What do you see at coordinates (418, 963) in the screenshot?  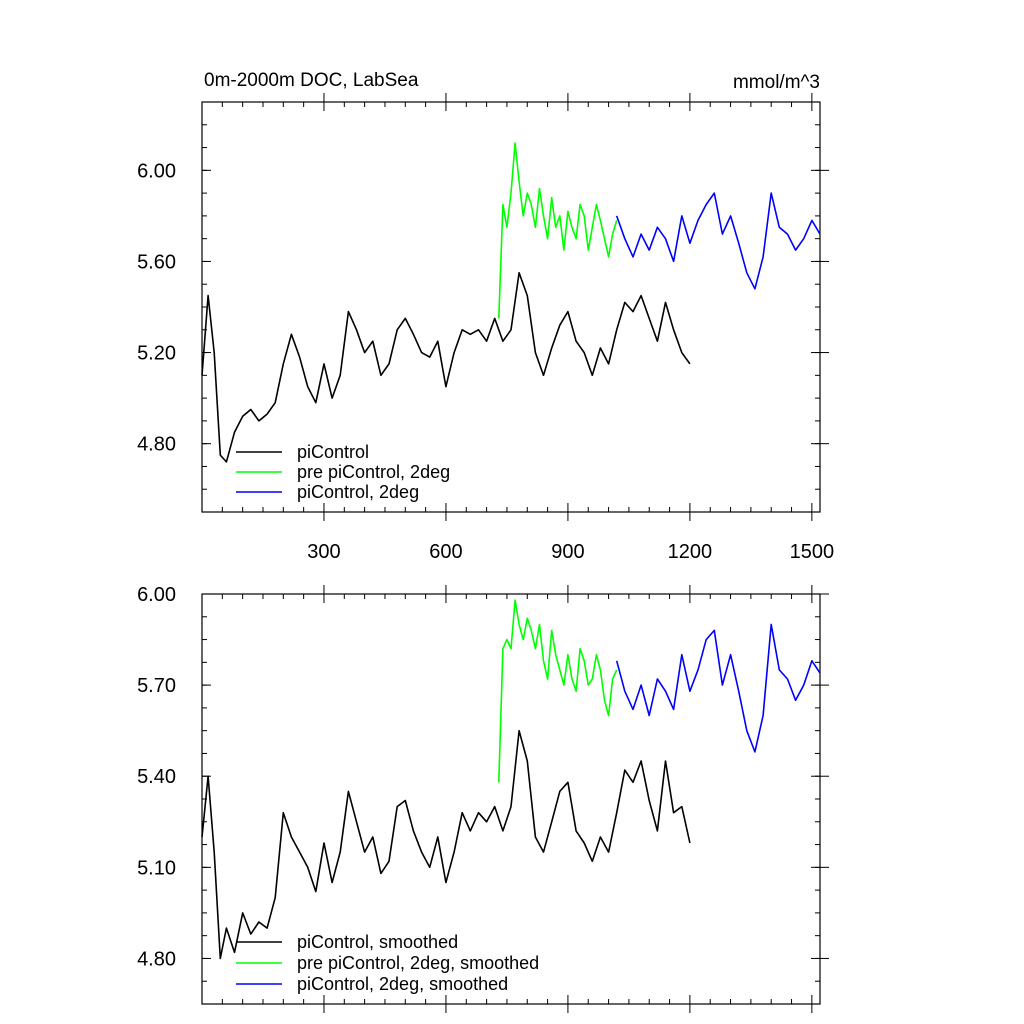 I see `legend-label: pre piControl, 2deg, smoothed` at bounding box center [418, 963].